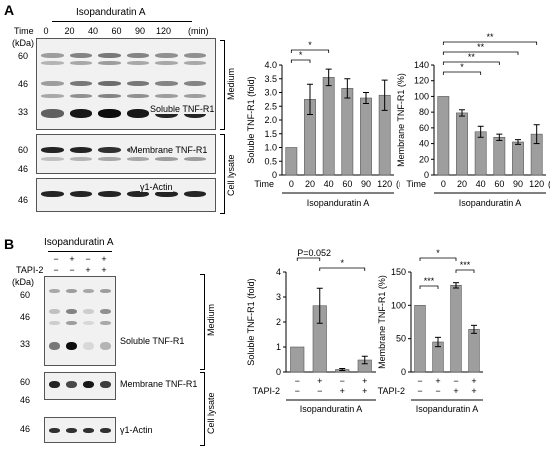 The height and width of the screenshot is (455, 550). I want to click on panel-b-soluble-blot, so click(80, 321).